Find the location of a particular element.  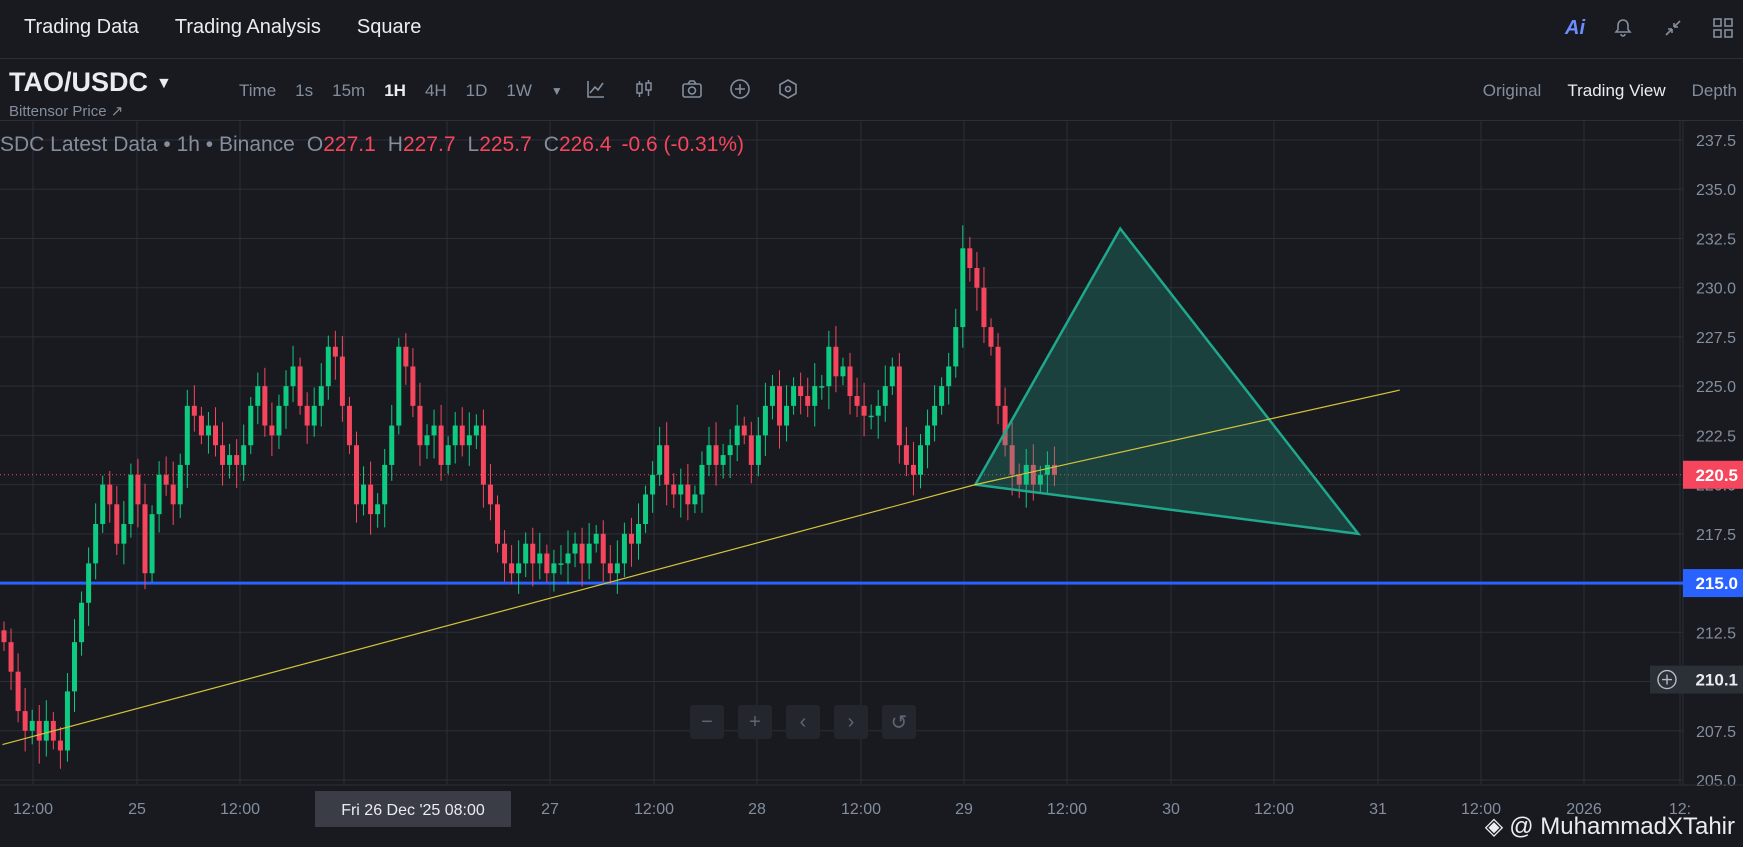

y-tick-label: 222.5 is located at coordinates (1716, 436).